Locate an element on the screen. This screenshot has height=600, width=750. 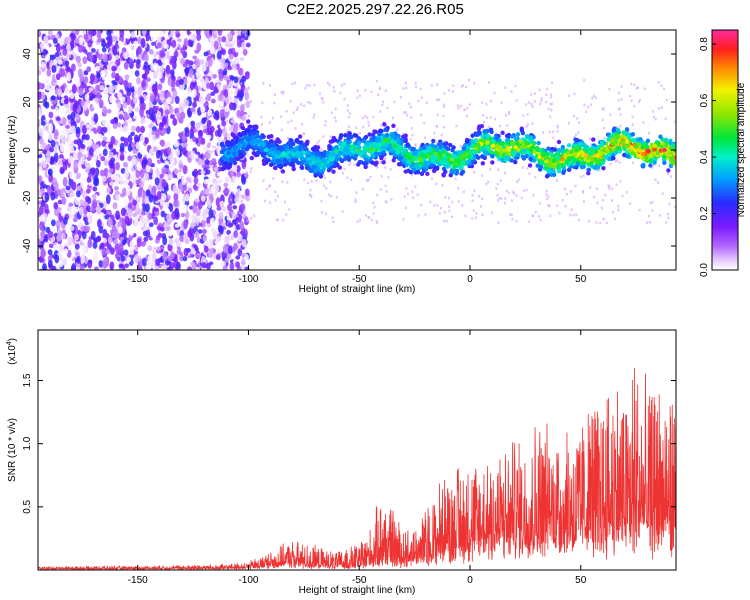
figure-title: C2E2.2025.297.22.26.R05 is located at coordinates (375, 9).